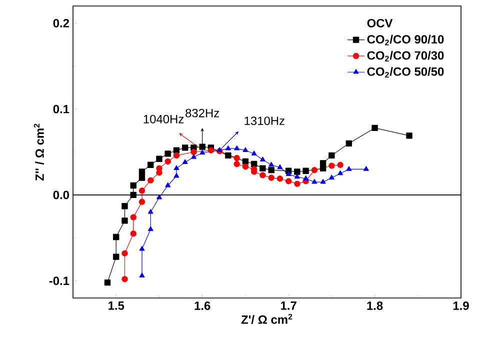  What do you see at coordinates (288, 306) in the screenshot?
I see `x-tick-label: 1.7` at bounding box center [288, 306].